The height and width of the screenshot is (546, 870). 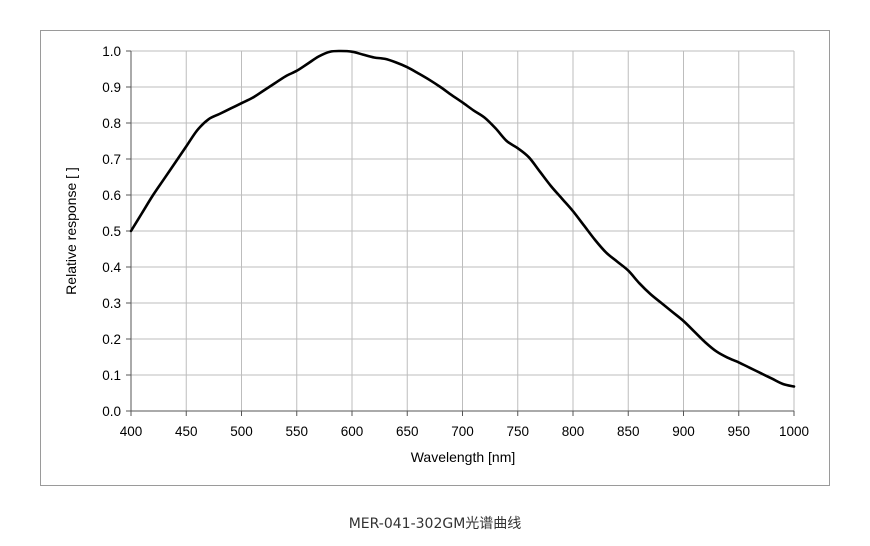 I want to click on x-tick-label: 900, so click(x=683, y=431).